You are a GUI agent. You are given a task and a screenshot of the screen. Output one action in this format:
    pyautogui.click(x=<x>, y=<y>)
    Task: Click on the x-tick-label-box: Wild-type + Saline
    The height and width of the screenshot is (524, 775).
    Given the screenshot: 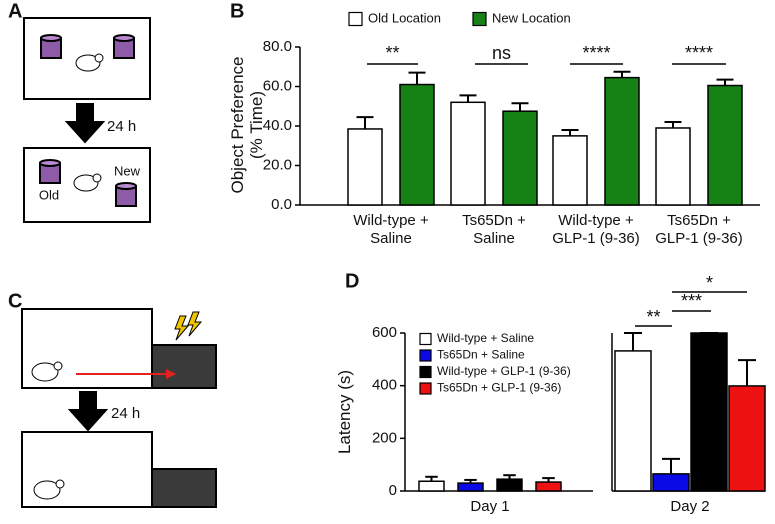 What is the action you would take?
    pyautogui.click(x=391, y=229)
    